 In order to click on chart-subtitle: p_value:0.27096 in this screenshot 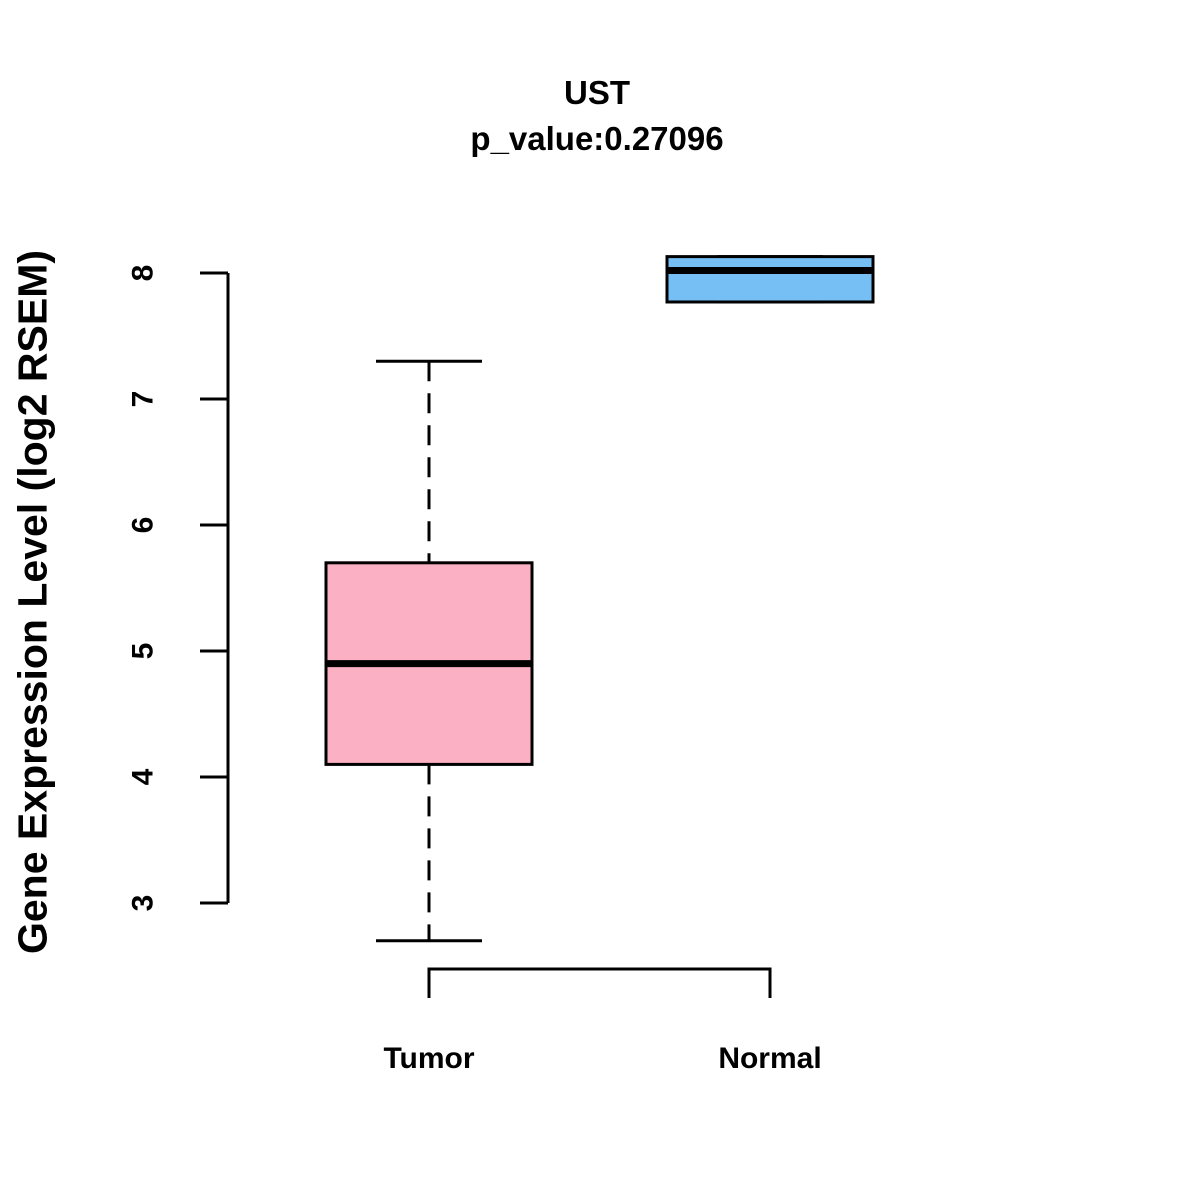, I will do `click(597, 138)`.